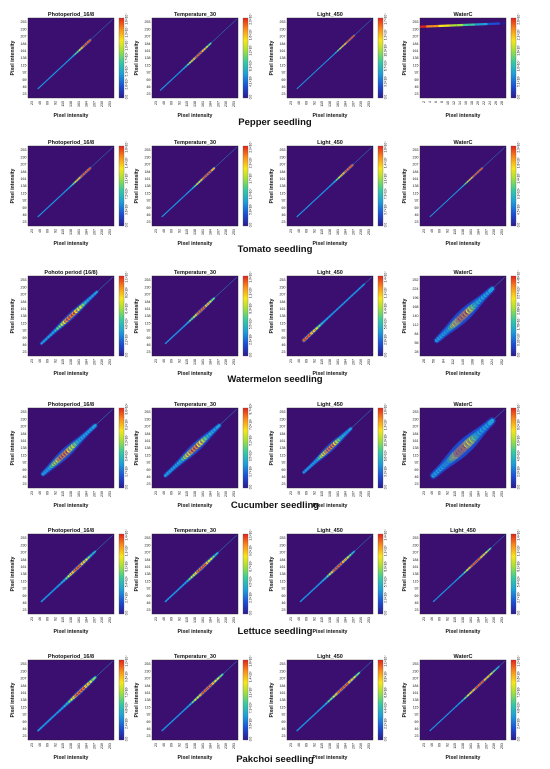 The height and width of the screenshot is (769, 550). Describe the element at coordinates (250, 50) in the screenshot. I see `colorbar-tick-label: 1.2×10⁴` at that location.